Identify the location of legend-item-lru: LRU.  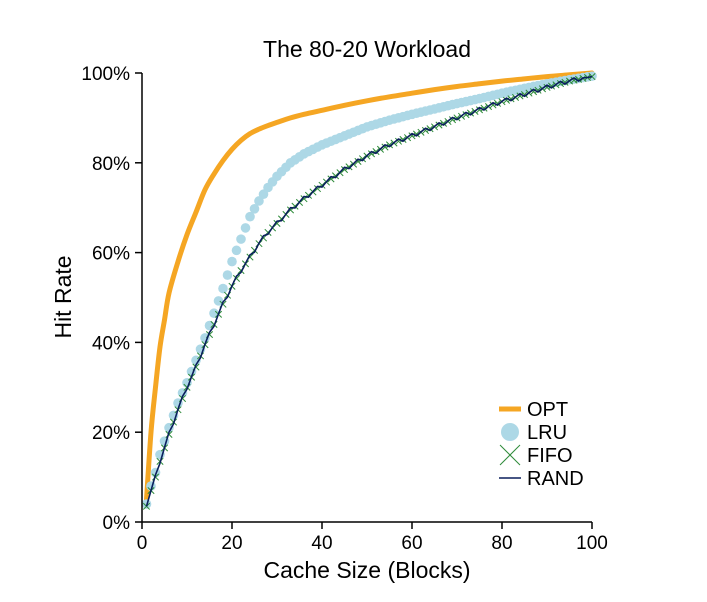
(534, 433).